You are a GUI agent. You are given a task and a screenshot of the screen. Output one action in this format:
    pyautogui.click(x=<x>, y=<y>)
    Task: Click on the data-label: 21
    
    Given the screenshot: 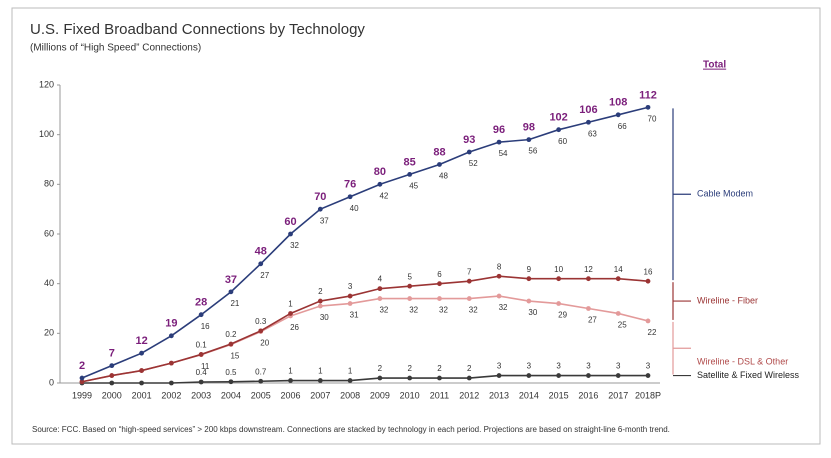 What is the action you would take?
    pyautogui.click(x=234, y=303)
    